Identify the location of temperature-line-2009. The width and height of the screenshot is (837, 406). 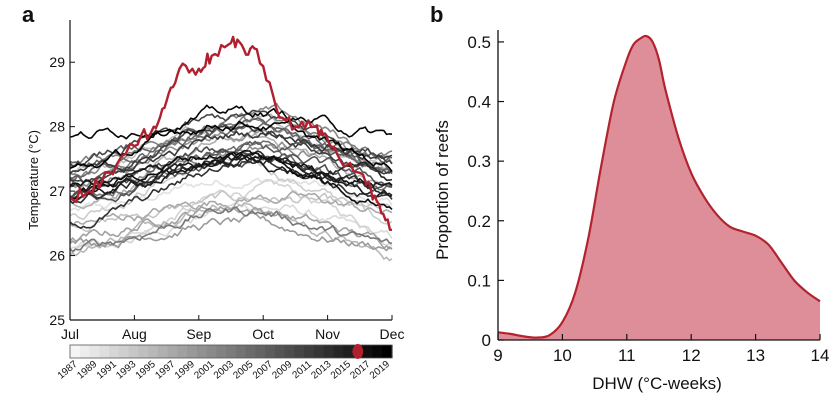
(231, 138).